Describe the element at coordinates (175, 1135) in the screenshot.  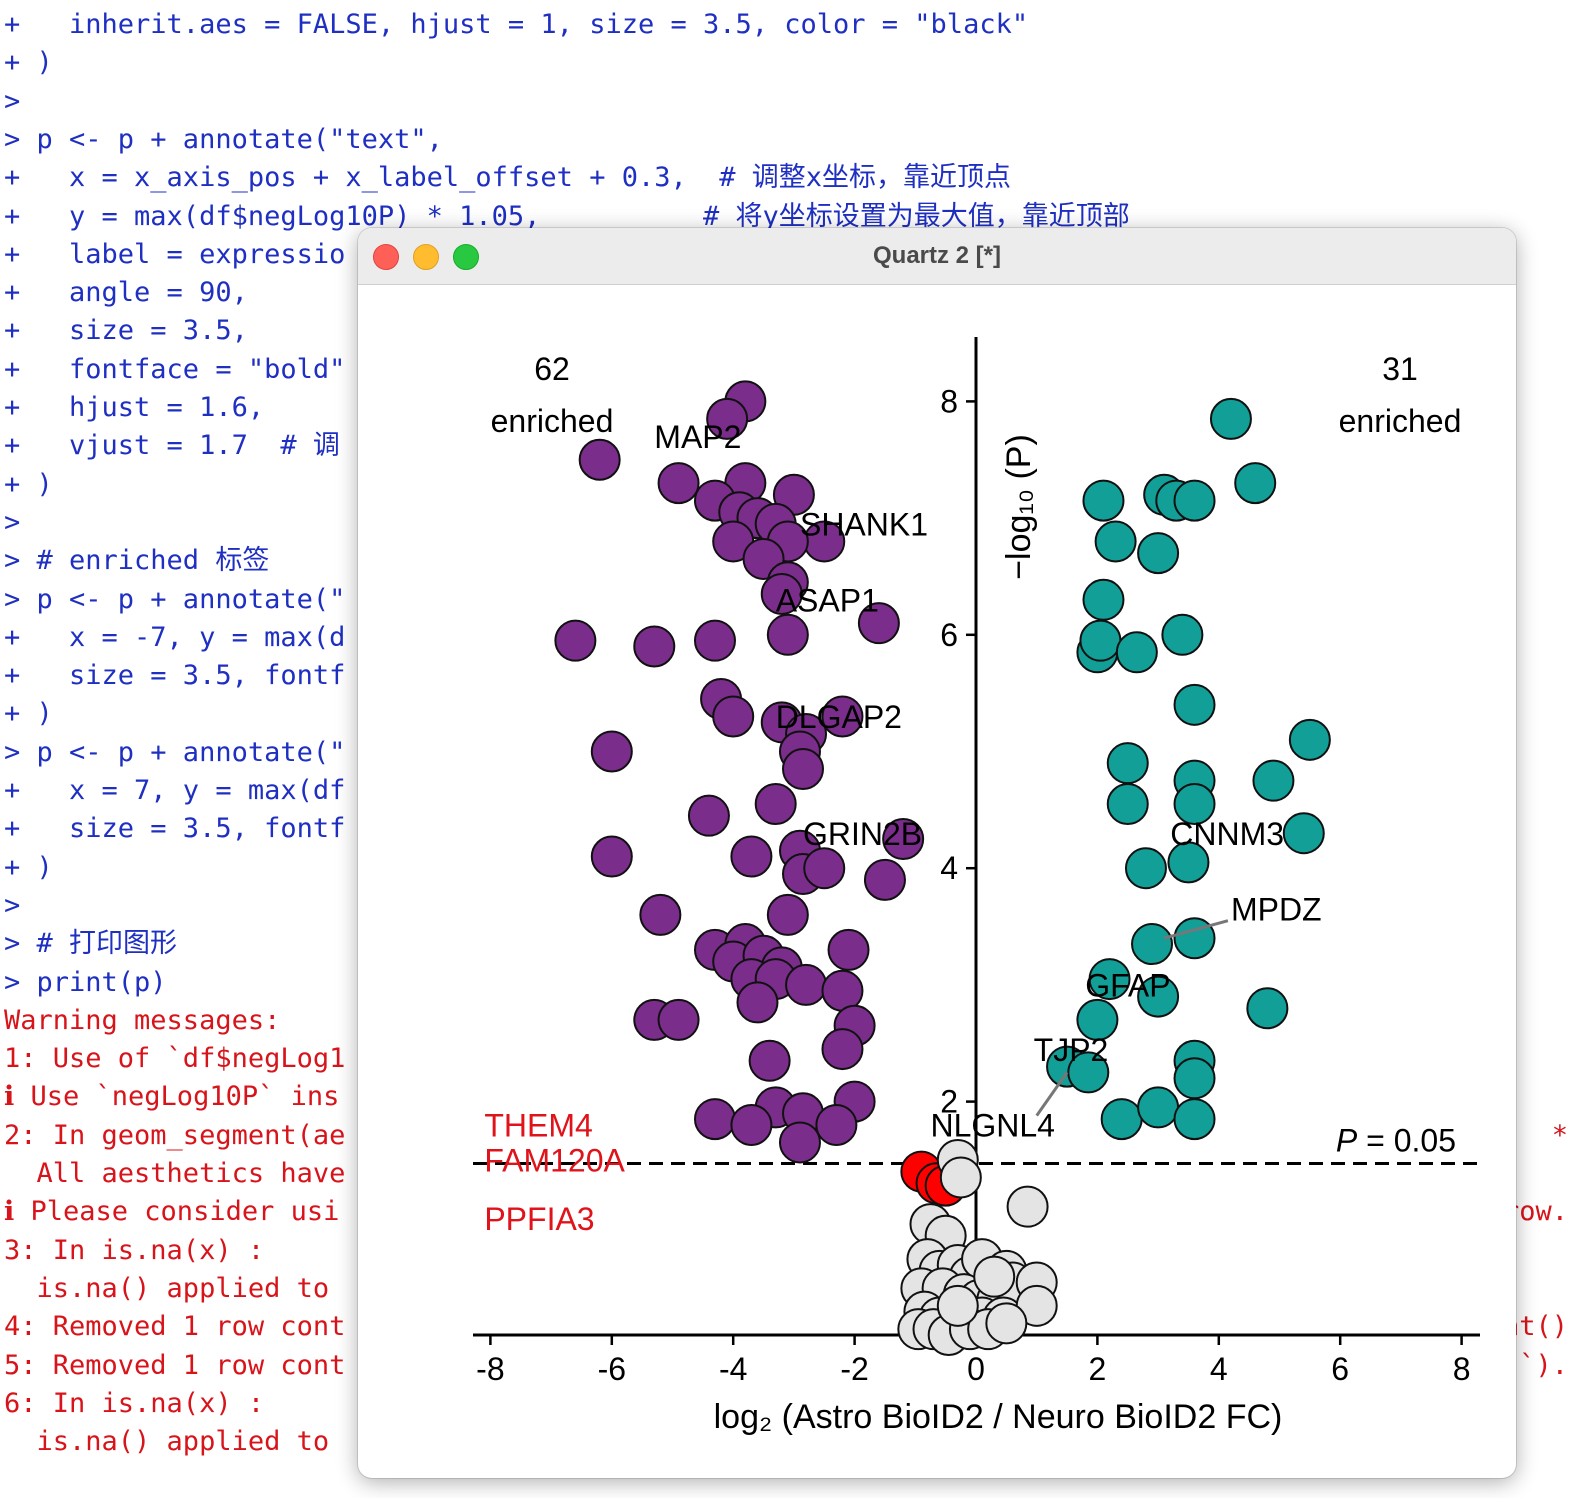
I see `console-line: 2: In geom_segment(ae` at that location.